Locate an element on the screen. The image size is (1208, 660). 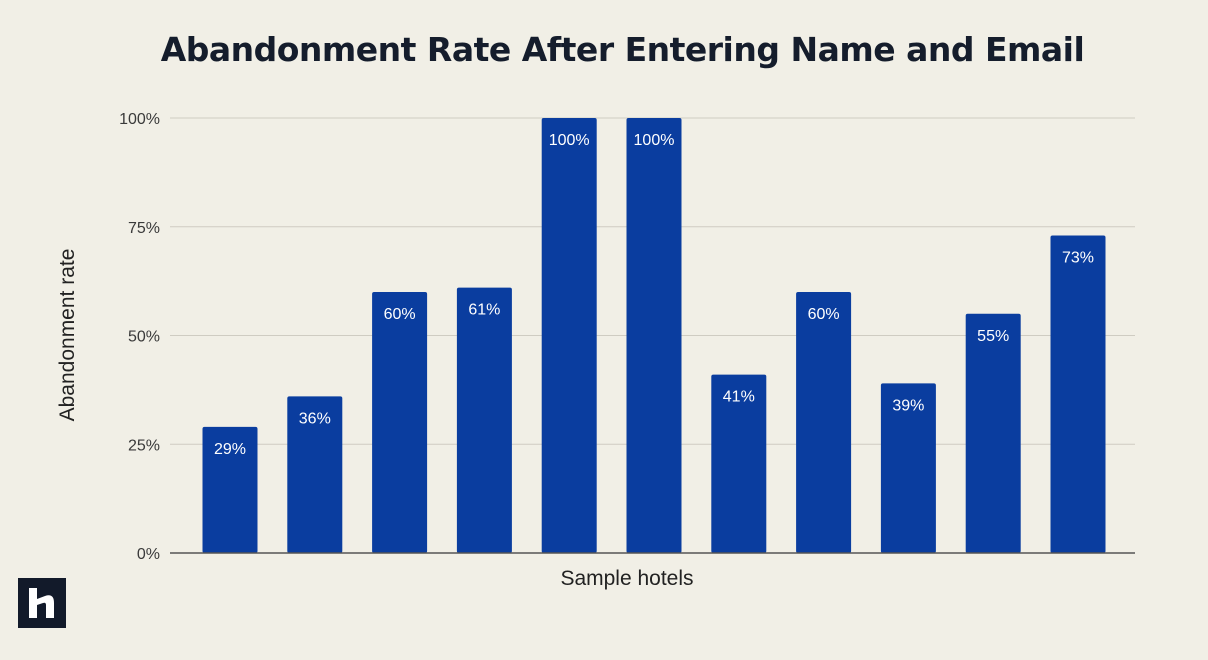
y-tick-label: 0% is located at coordinates (148, 554).